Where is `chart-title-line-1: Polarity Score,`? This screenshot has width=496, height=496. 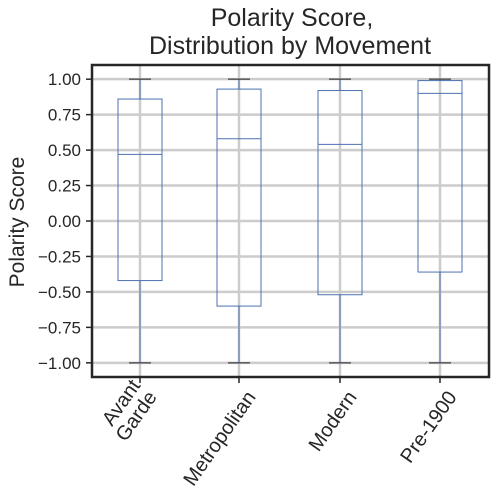 chart-title-line-1: Polarity Score, is located at coordinates (292, 18).